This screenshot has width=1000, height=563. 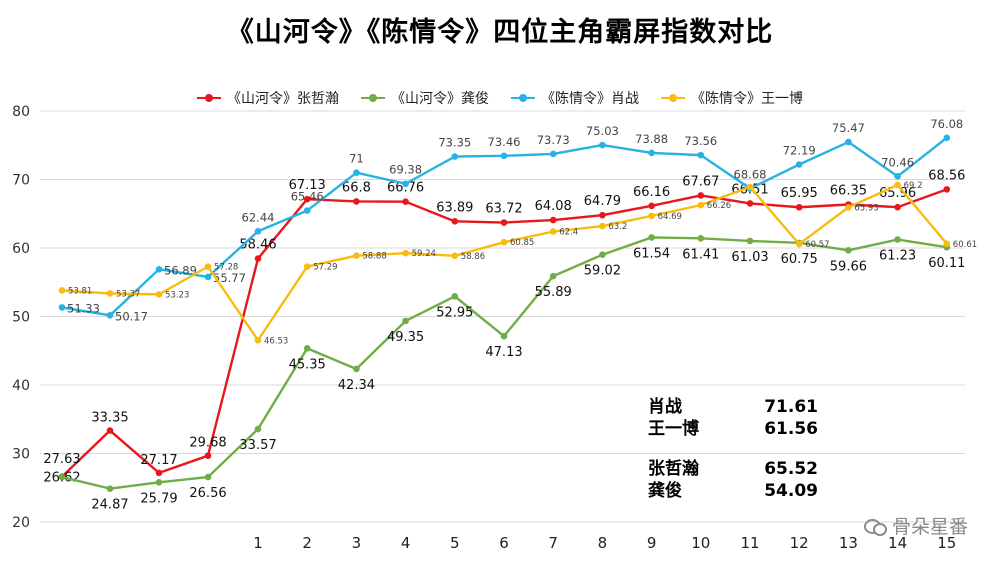 I want to click on data-label: 61.54, so click(x=651, y=253).